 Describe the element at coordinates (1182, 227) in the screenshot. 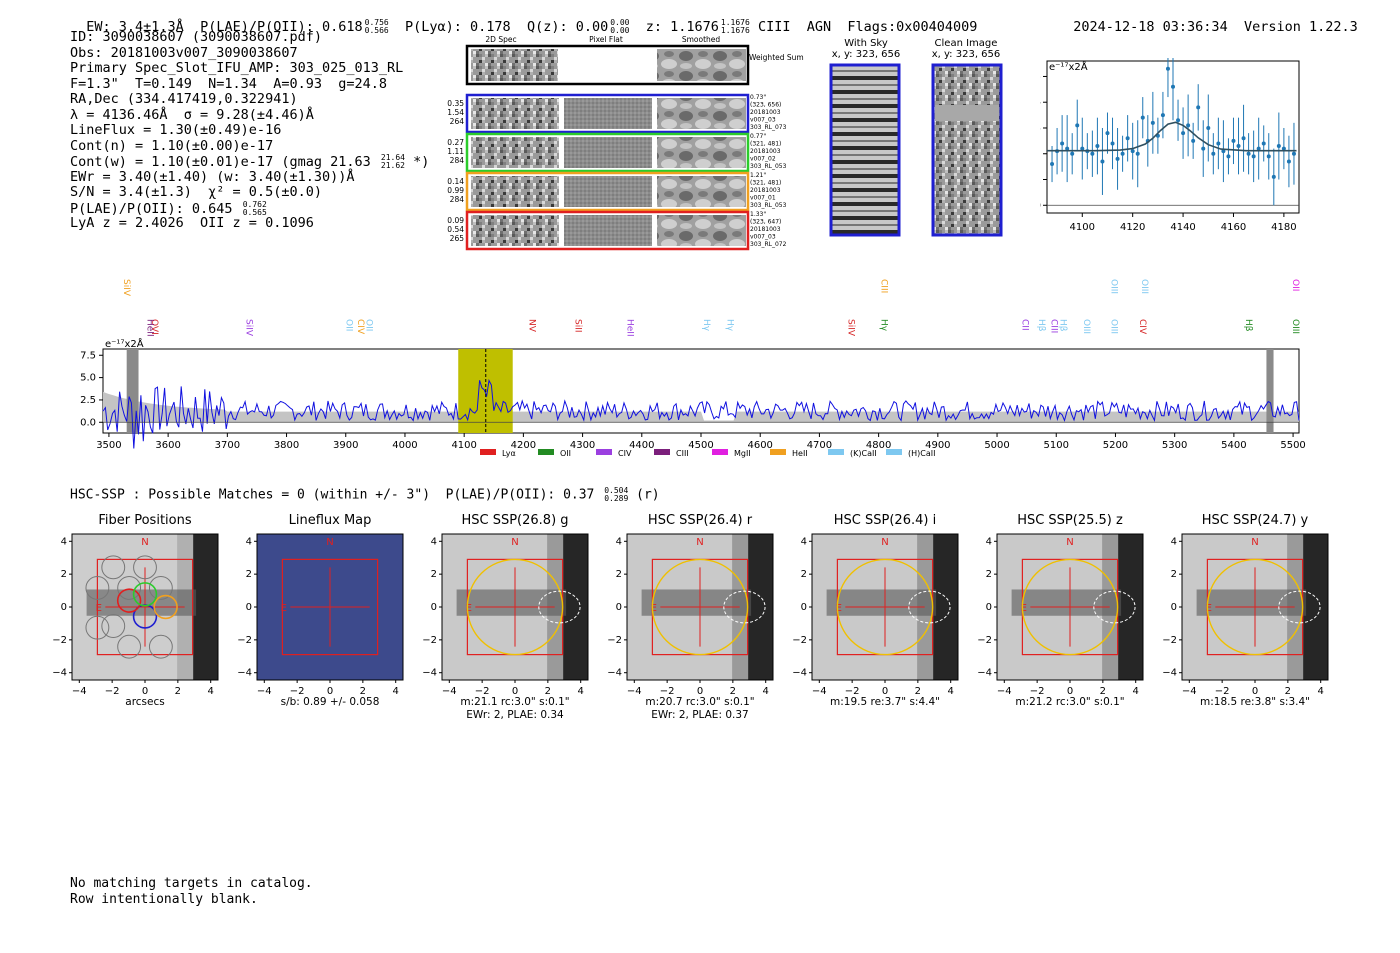

I see `zoom-xtick-label: 4140` at that location.